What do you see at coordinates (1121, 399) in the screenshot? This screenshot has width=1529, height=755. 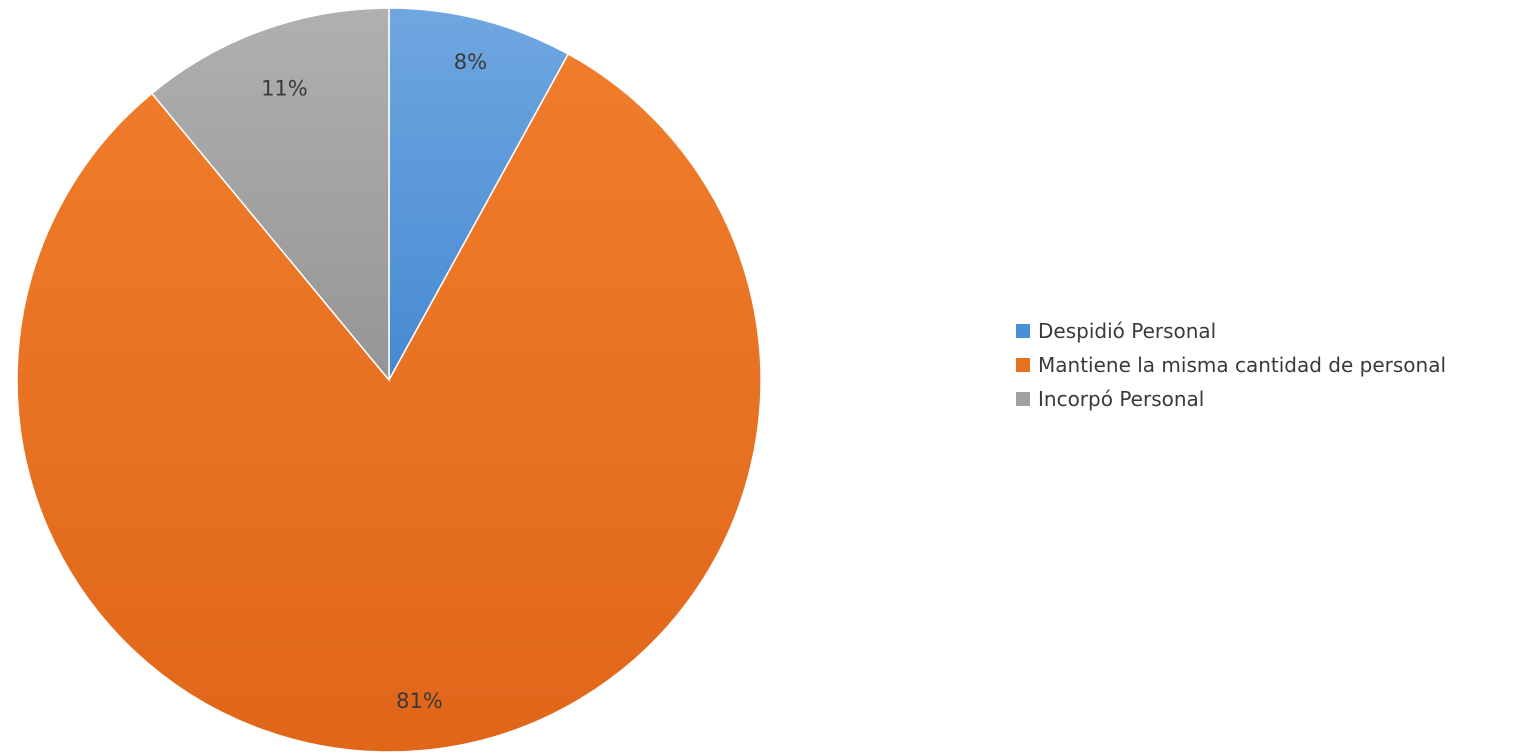 I see `legend-label: Incorpó Personal` at bounding box center [1121, 399].